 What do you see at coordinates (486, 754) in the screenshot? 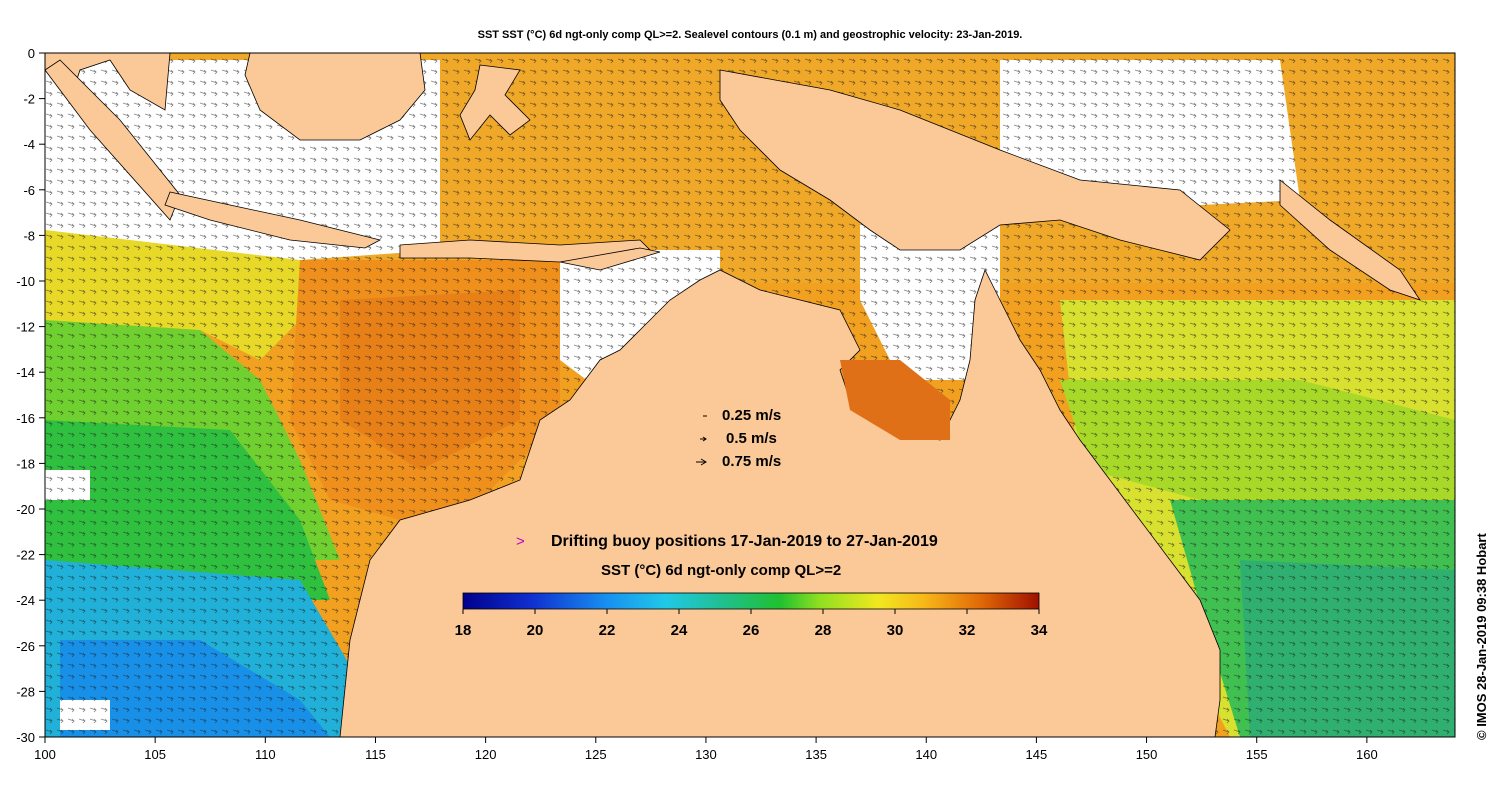
I see `x-tick-label: 120` at bounding box center [486, 754].